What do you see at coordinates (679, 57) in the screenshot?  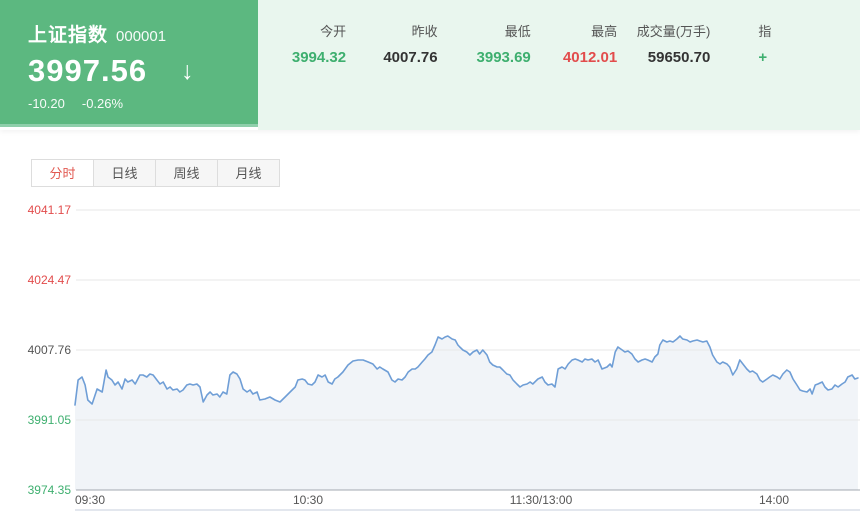 I see `stat-value: 59650.70` at bounding box center [679, 57].